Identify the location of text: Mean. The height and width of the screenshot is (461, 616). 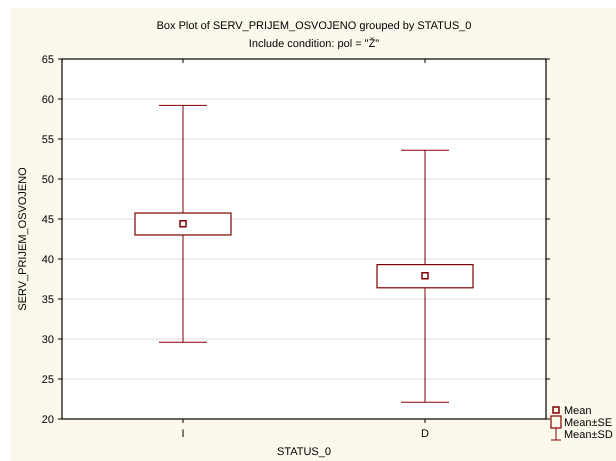
(578, 411).